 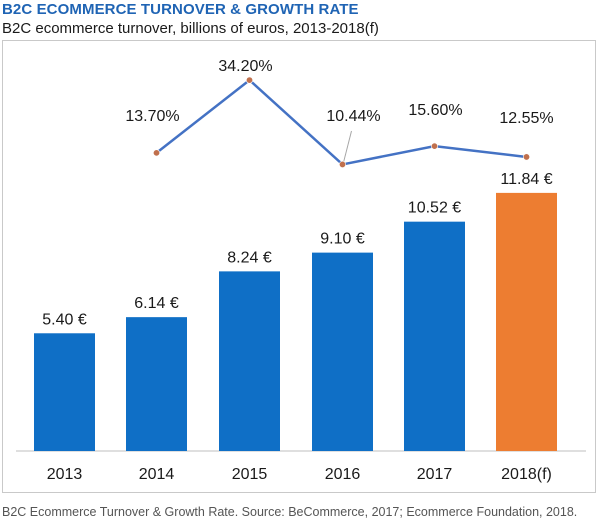 I want to click on growth-point-2017, so click(x=434, y=146).